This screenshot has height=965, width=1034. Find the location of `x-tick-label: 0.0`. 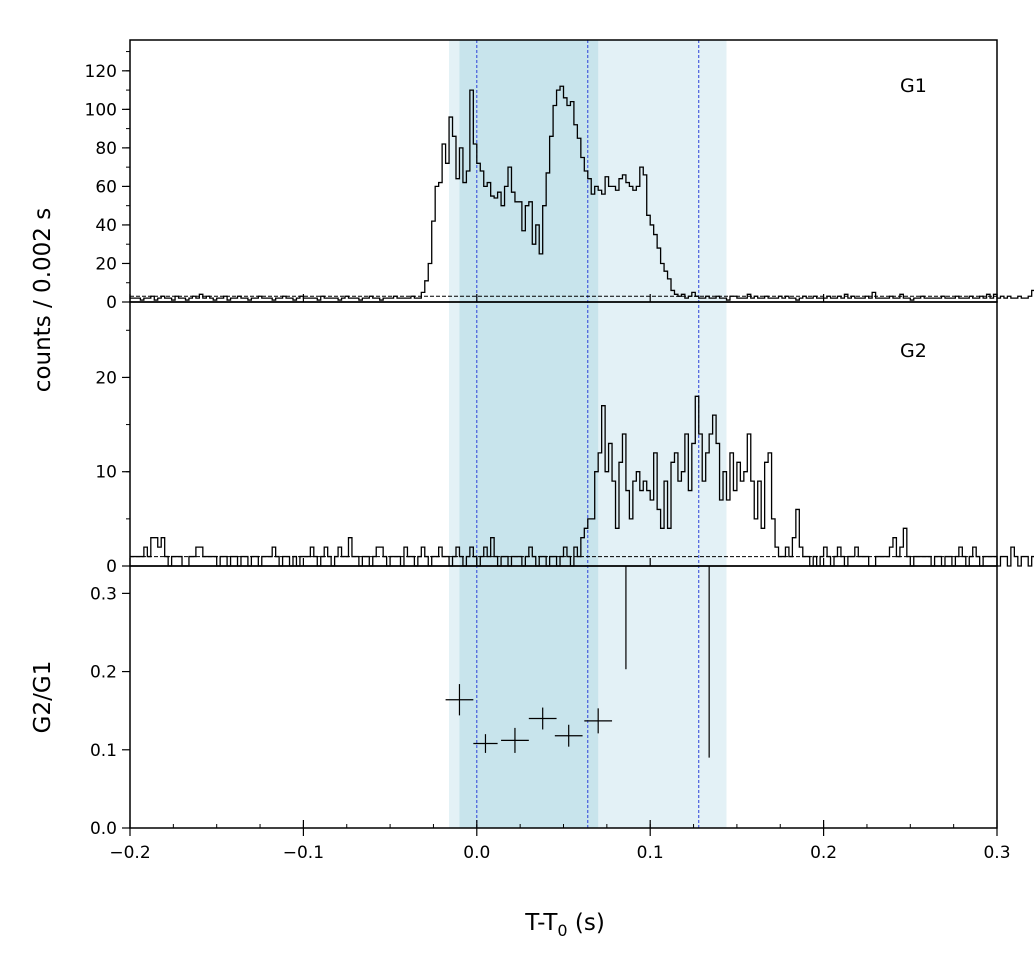

x-tick-label: 0.0 is located at coordinates (476, 853).